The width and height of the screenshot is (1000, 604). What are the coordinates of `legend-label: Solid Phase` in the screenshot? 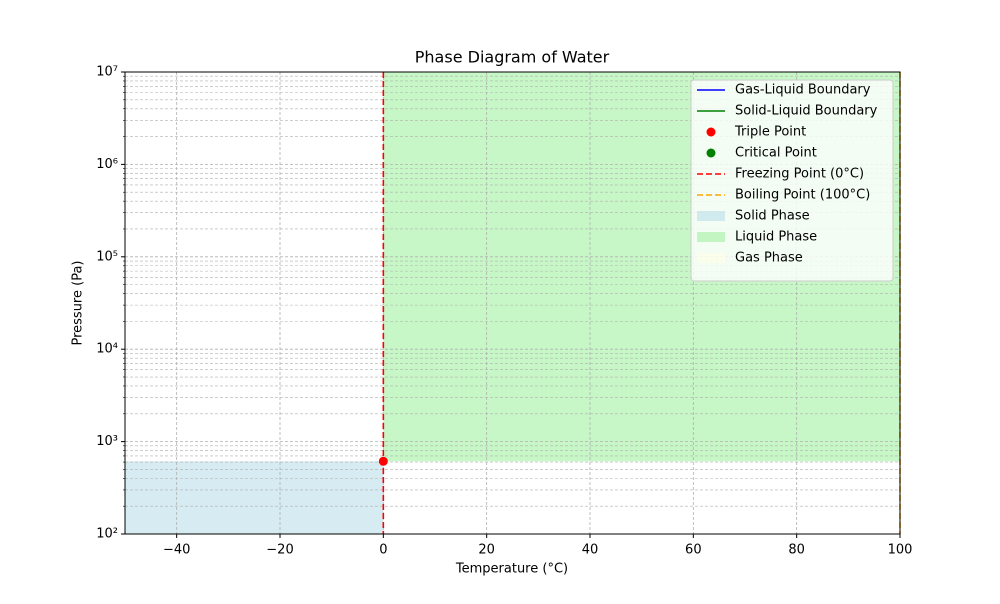 It's located at (772, 216).